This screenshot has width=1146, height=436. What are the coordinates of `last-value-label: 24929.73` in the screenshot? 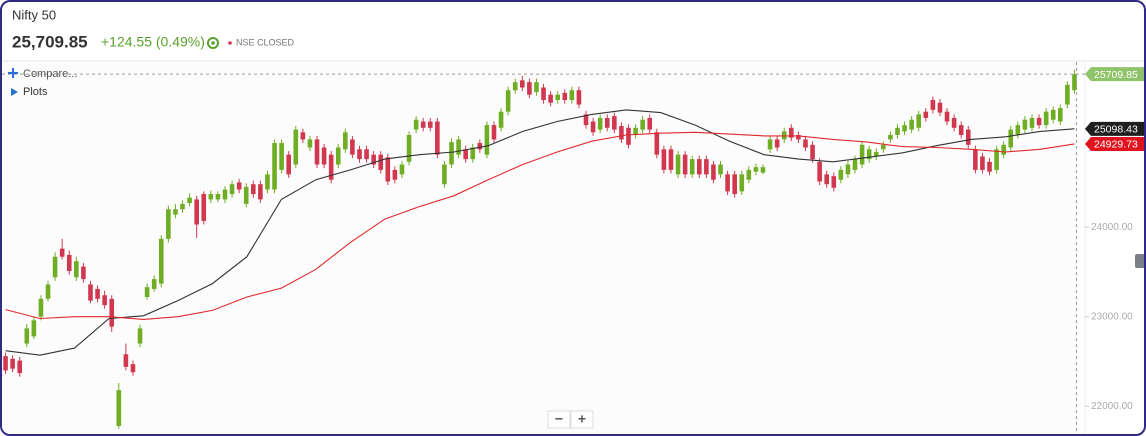 It's located at (1116, 145).